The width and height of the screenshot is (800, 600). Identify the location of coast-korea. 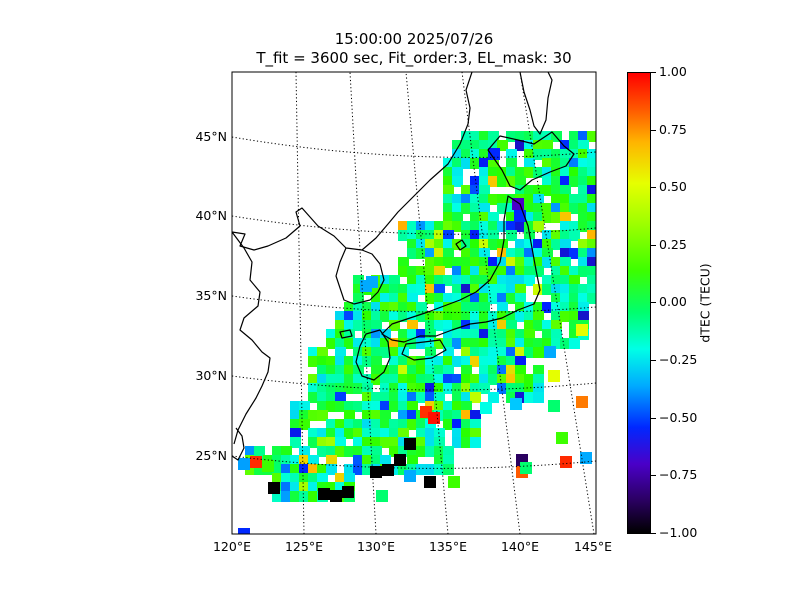
(360, 276).